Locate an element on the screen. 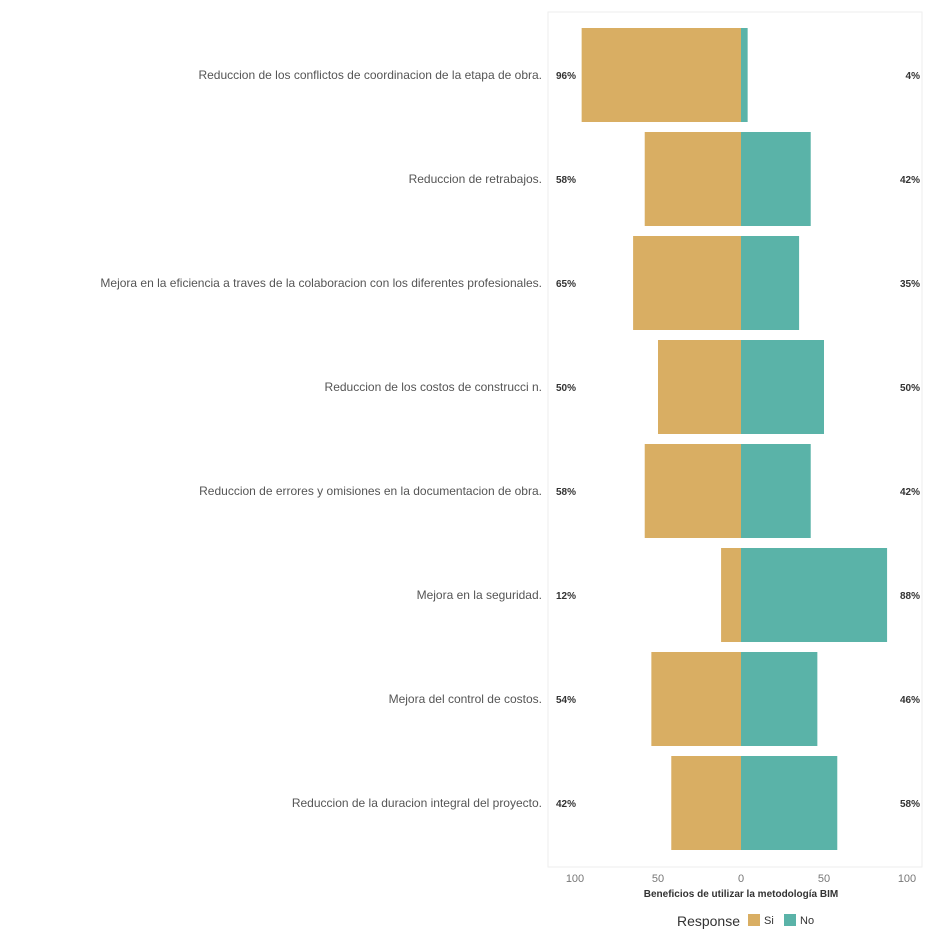 This screenshot has width=925, height=930. category-label: Reduccion de retrabajos. is located at coordinates (475, 179).